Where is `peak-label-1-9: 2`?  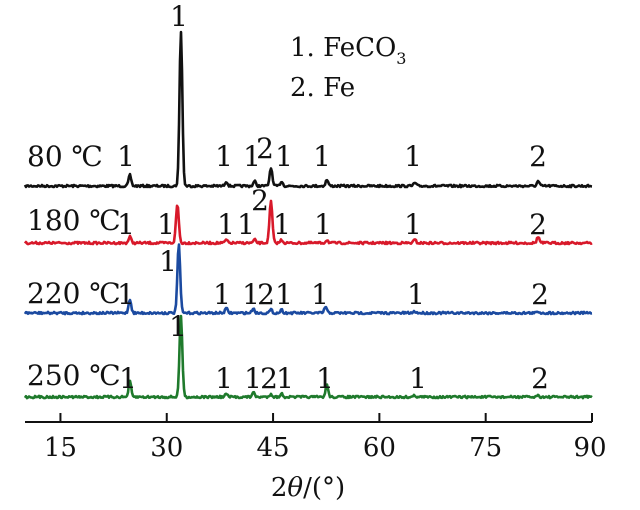
peak-label-1-9: 2 is located at coordinates (538, 156).